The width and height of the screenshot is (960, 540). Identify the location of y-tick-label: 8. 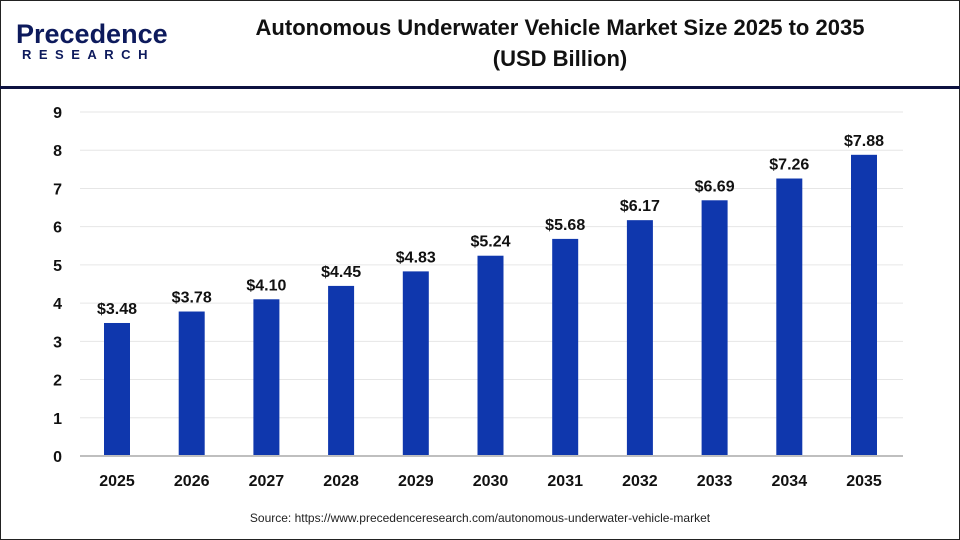
(57, 151).